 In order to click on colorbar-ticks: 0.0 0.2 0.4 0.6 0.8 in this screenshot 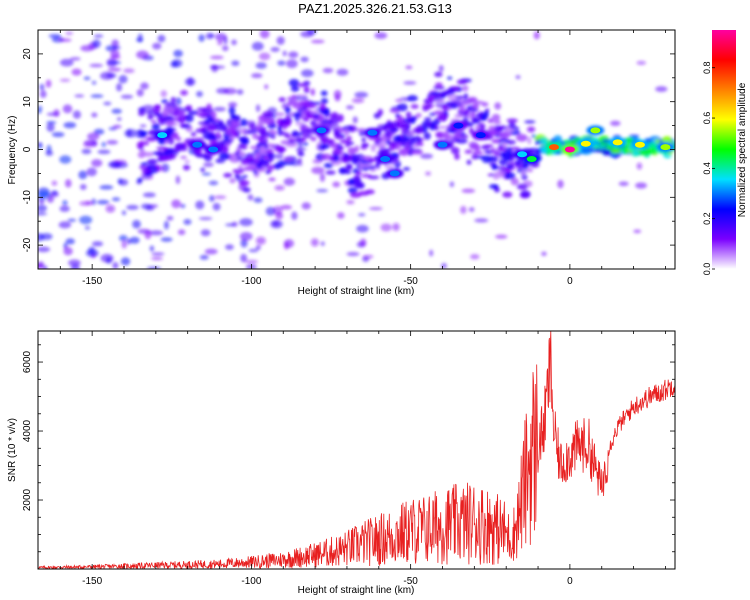, I will do `click(708, 168)`.